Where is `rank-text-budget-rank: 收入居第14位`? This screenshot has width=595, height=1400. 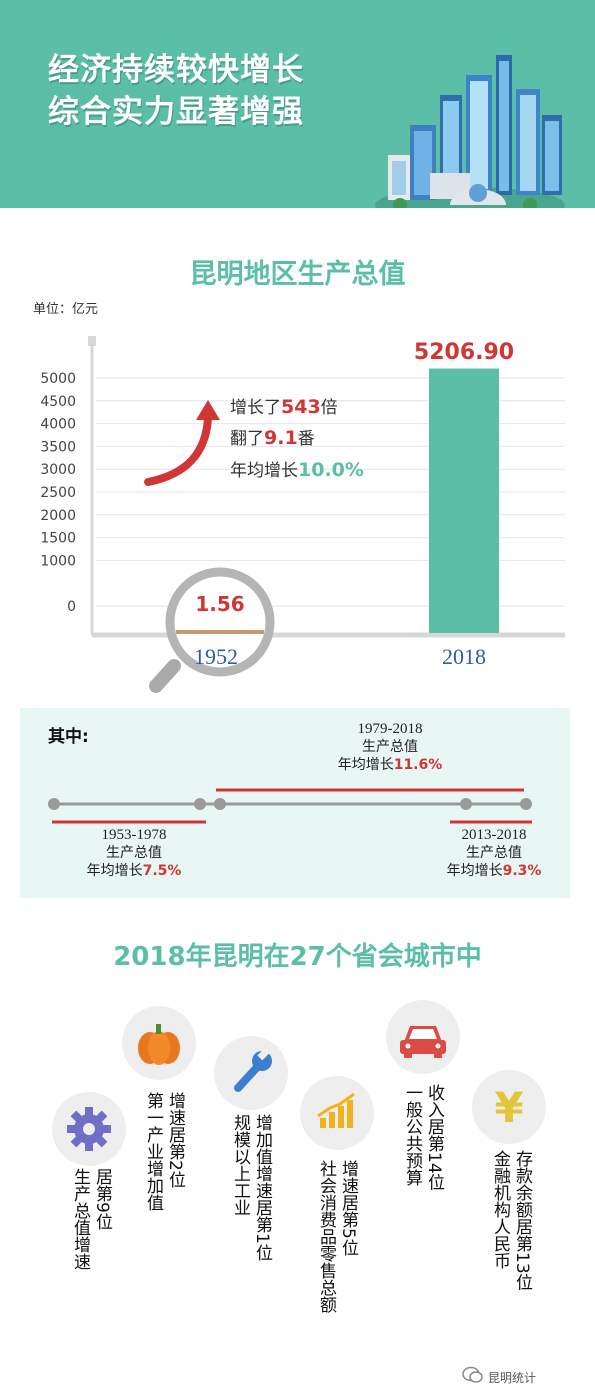 rank-text-budget-rank: 收入居第14位 is located at coordinates (434, 1137).